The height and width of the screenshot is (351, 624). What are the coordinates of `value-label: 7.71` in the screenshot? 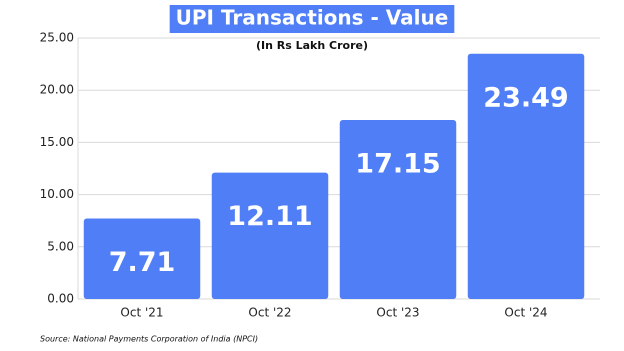 It's located at (142, 262).